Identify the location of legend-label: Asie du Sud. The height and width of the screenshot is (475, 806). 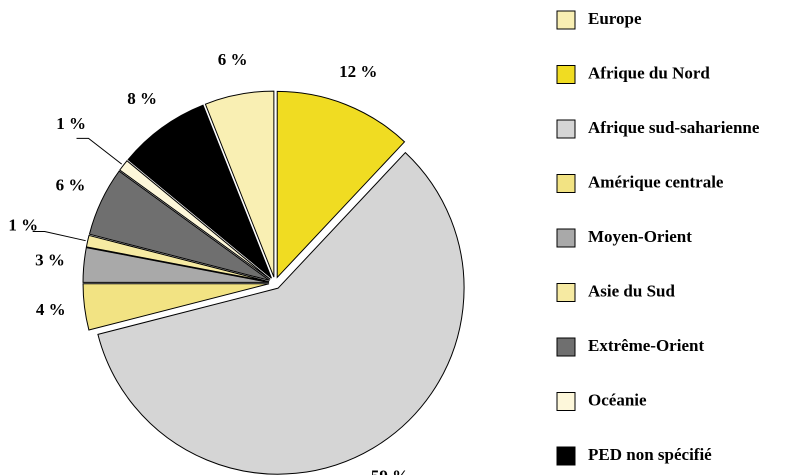
(631, 290).